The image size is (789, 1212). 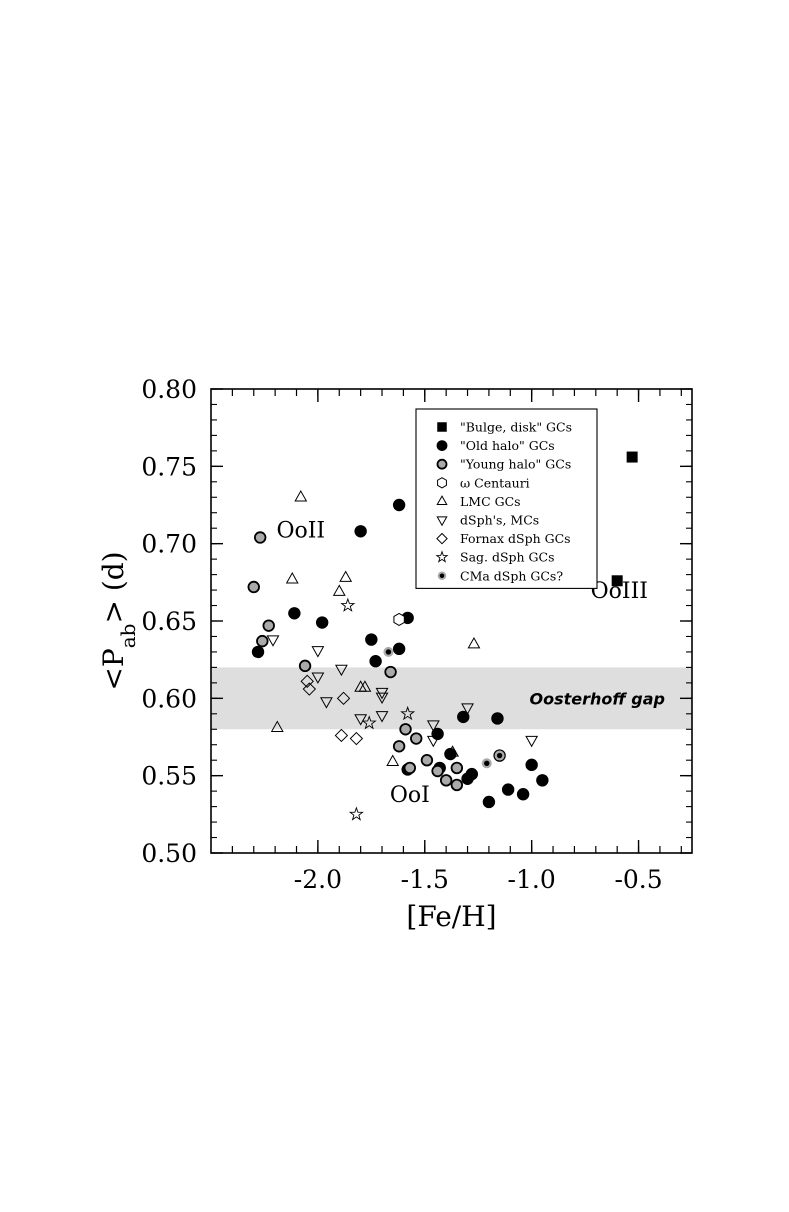 What do you see at coordinates (515, 464) in the screenshot?
I see `legend-label: "Young halo" GCs` at bounding box center [515, 464].